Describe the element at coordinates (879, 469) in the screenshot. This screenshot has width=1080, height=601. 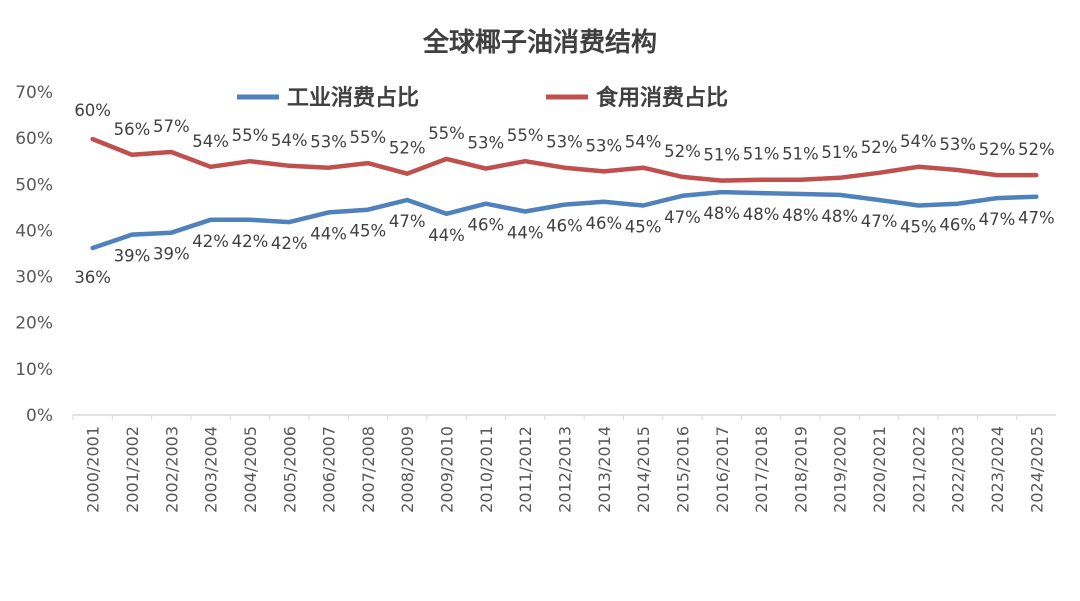
I see `x-tick-label: 2020/2021` at that location.